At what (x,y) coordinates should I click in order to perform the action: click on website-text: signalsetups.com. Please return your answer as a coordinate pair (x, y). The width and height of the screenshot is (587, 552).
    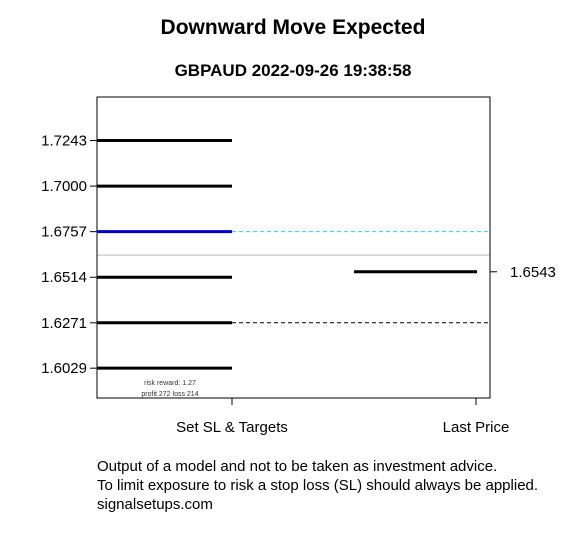
    Looking at the image, I should click on (155, 504).